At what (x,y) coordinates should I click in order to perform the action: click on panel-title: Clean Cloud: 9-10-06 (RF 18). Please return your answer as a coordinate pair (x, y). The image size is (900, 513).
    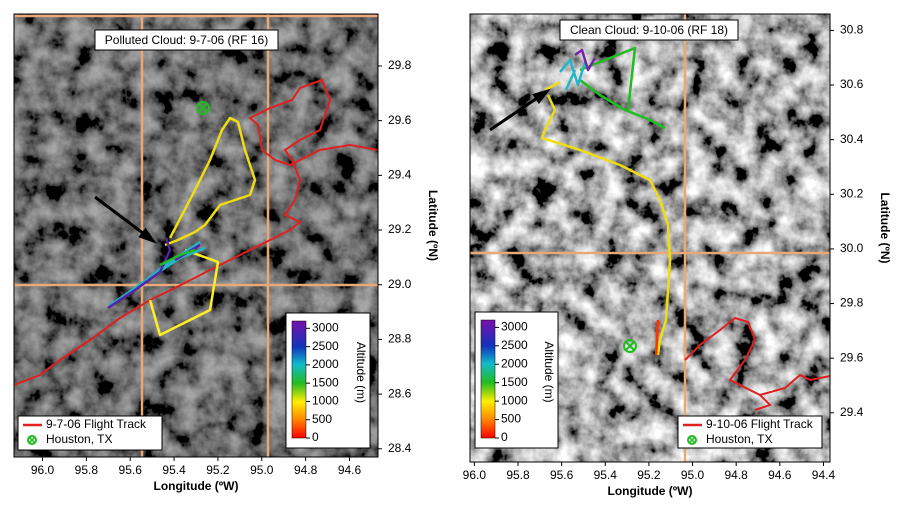
    Looking at the image, I should click on (649, 30).